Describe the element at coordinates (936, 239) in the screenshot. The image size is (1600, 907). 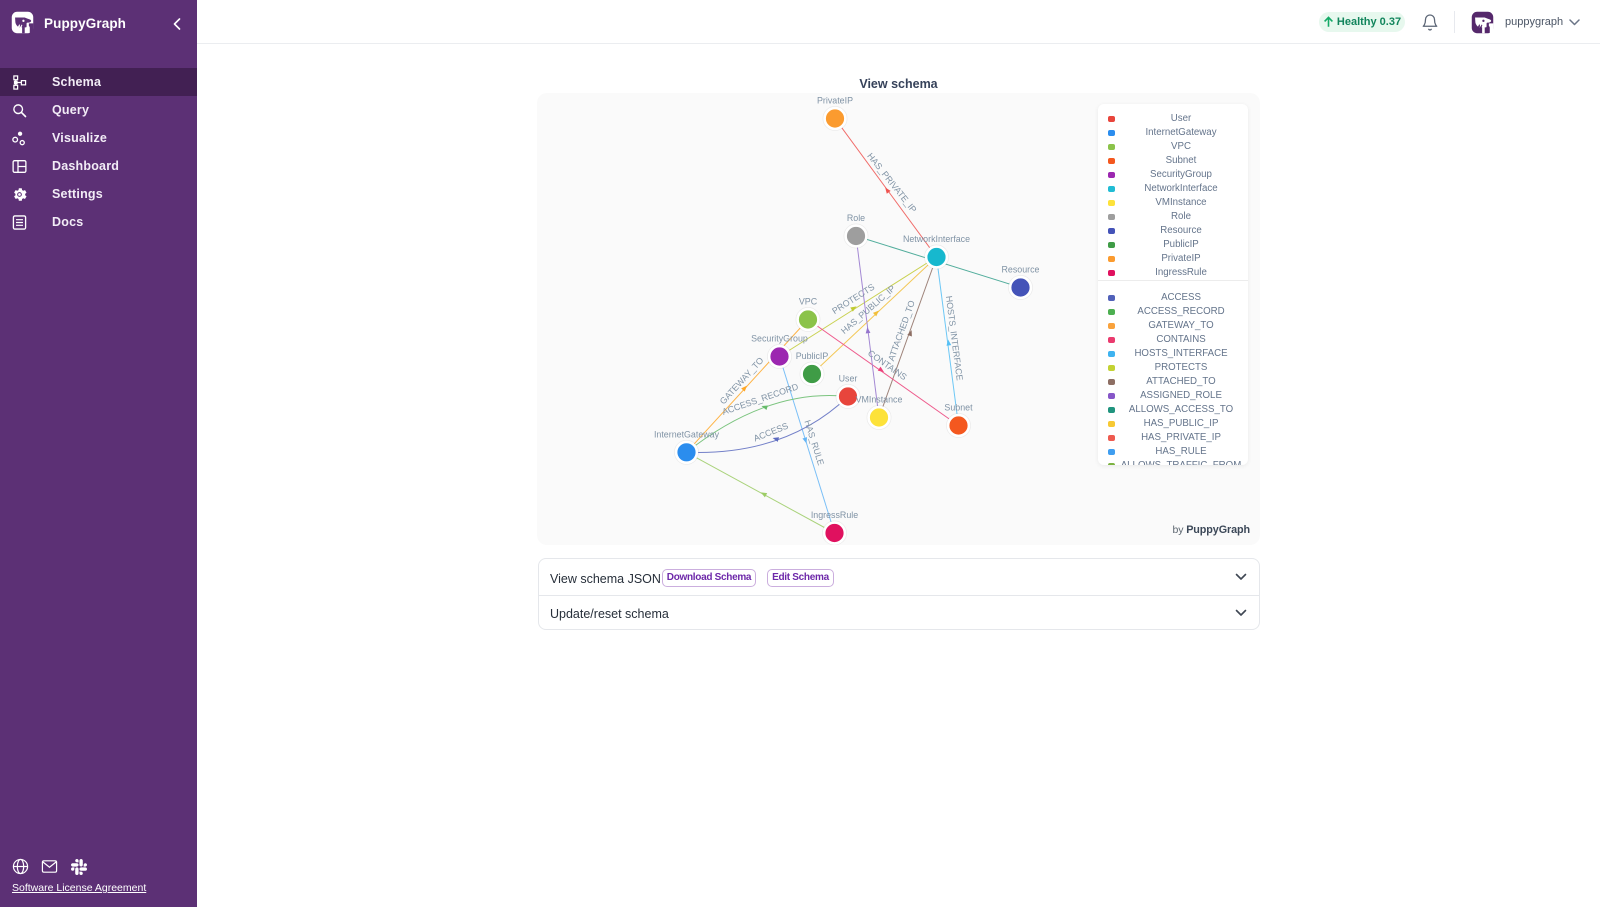
I see `svg-text: NetworkInterface` at that location.